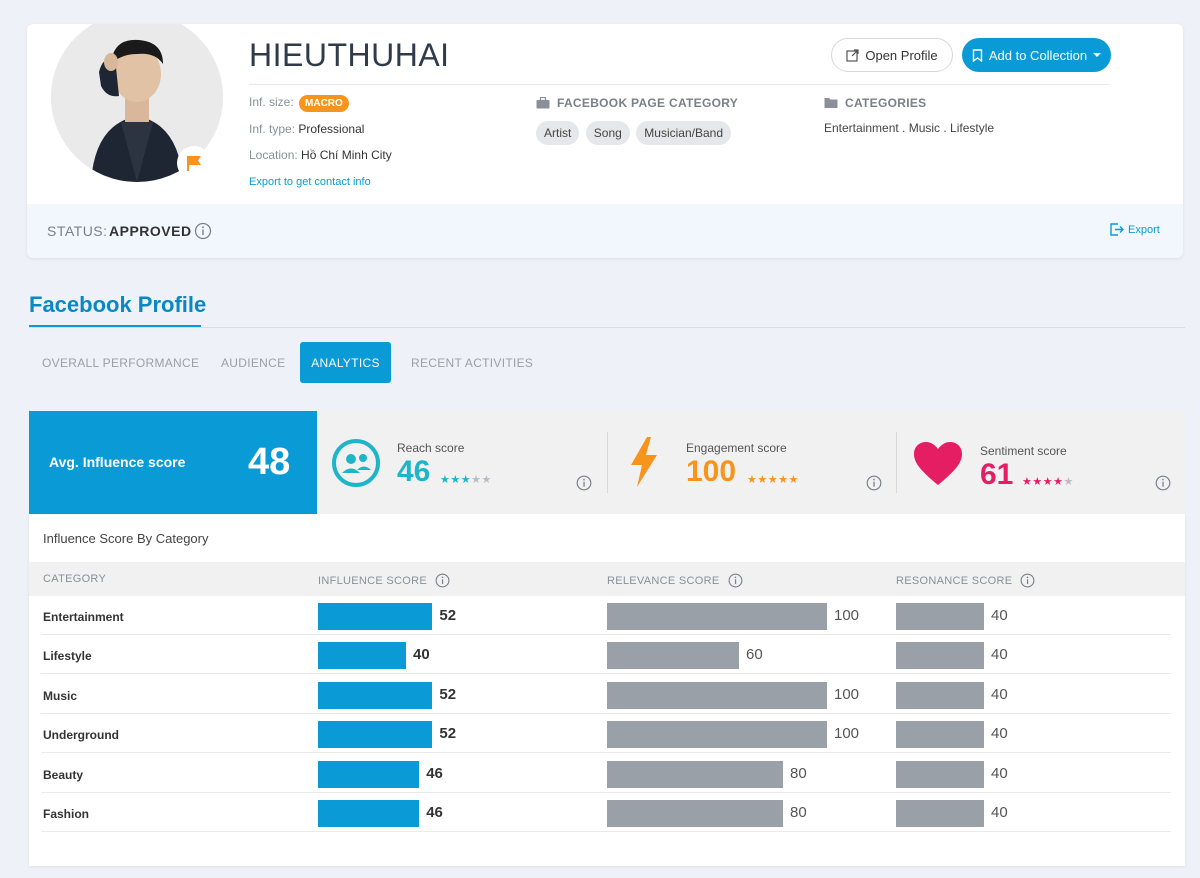  Describe the element at coordinates (1117, 229) in the screenshot. I see `export-icon` at that location.